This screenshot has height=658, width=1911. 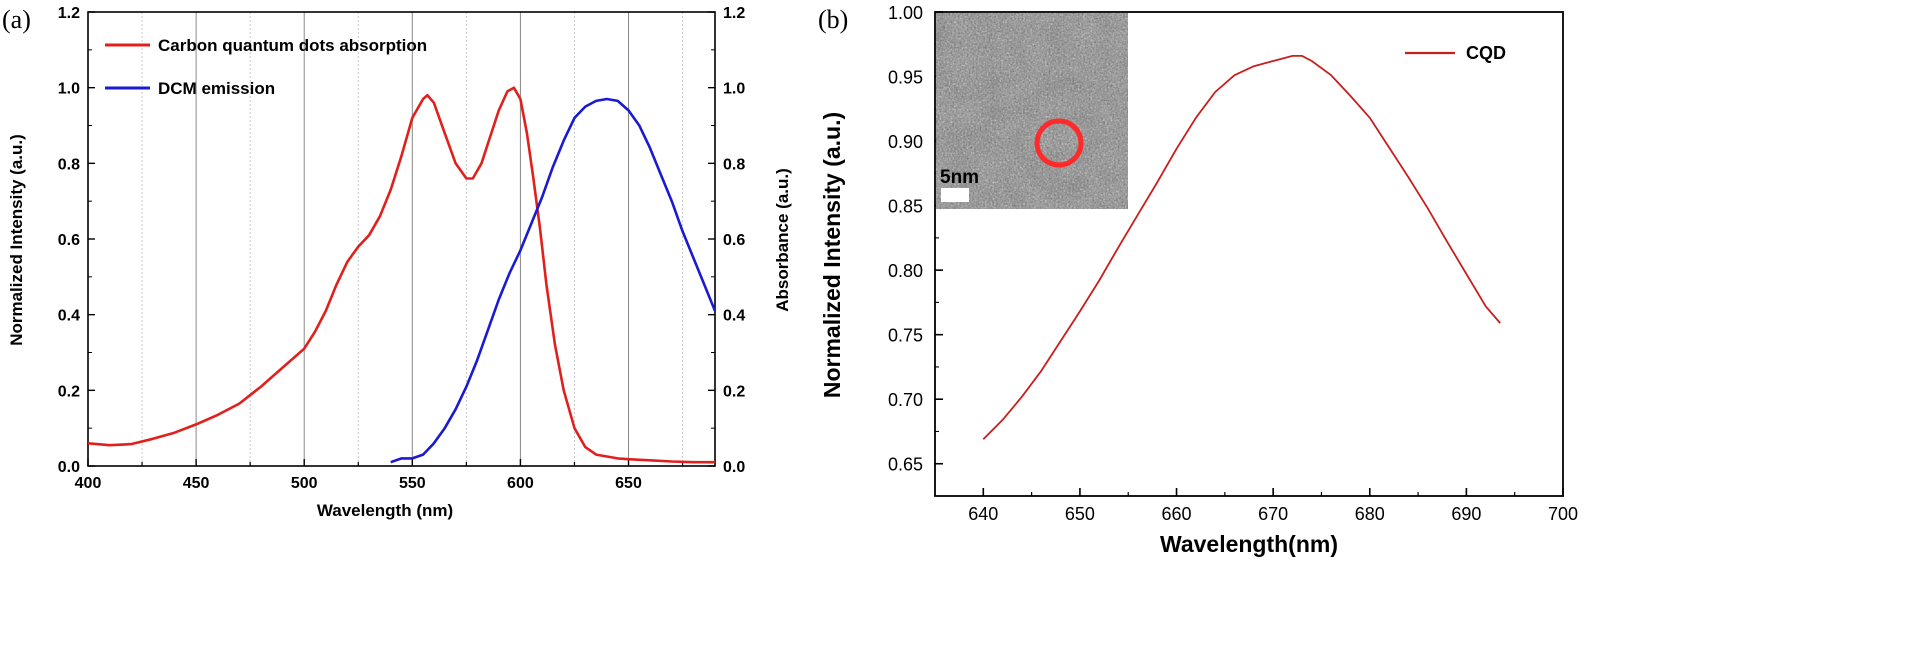 I want to click on panel-a-x-axis-label: Wavelength (nm), so click(x=385, y=510).